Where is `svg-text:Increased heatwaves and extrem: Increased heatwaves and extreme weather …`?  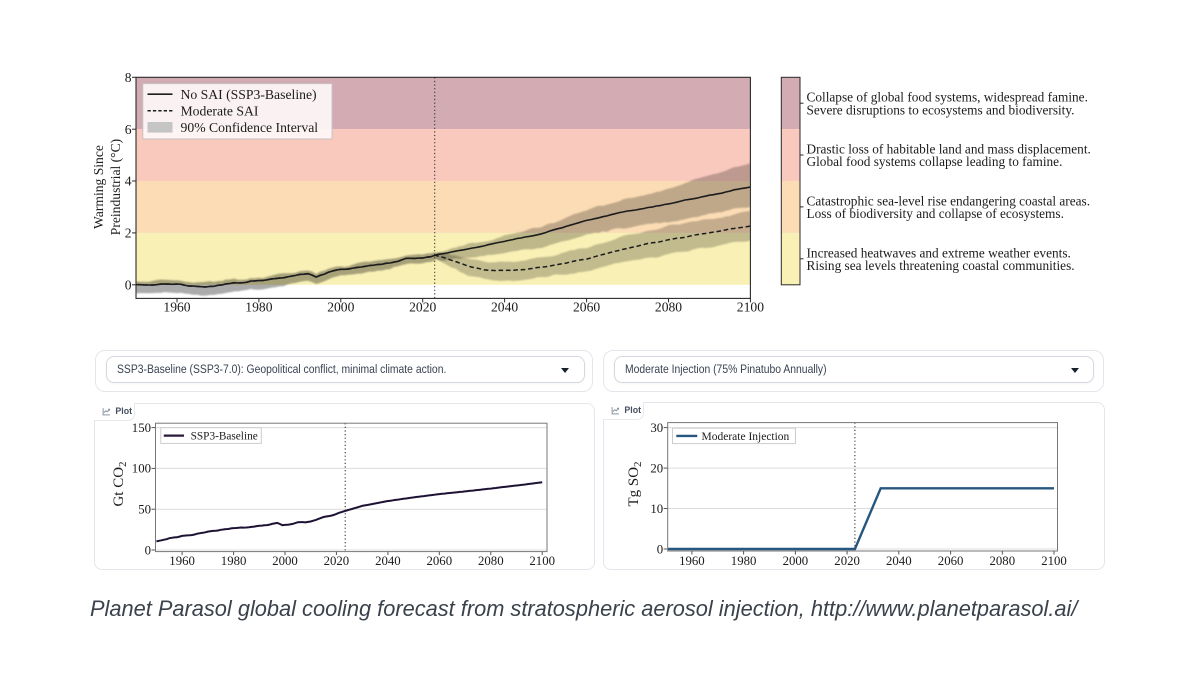 svg-text:Increased heatwaves and extrem: Increased heatwaves and extreme weather … is located at coordinates (939, 252).